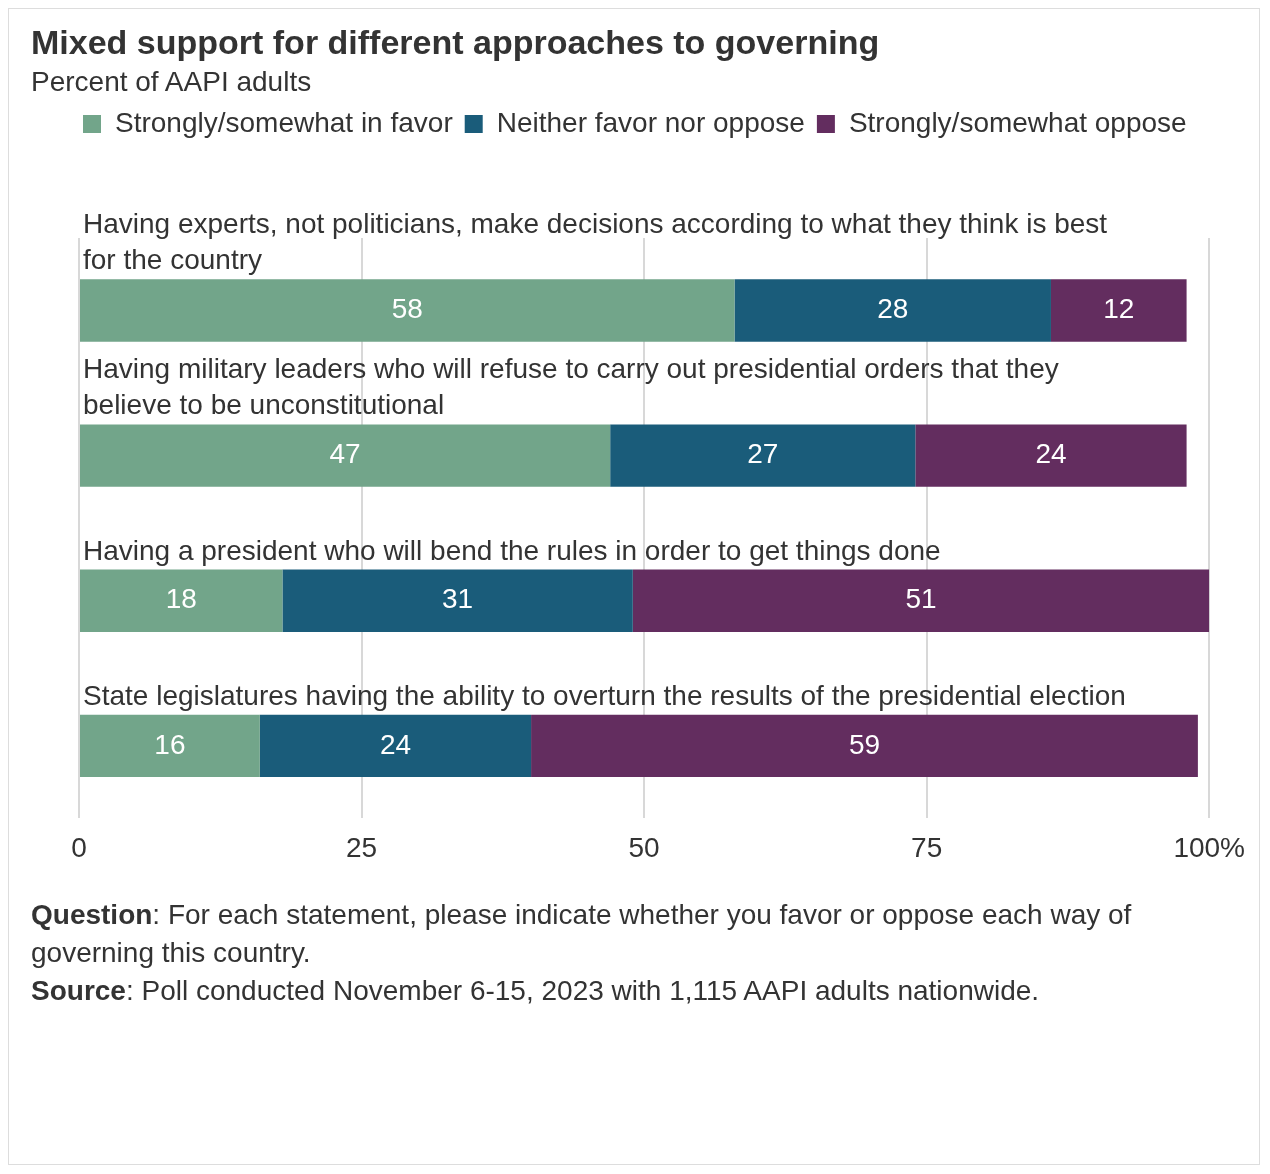  Describe the element at coordinates (536, 991) in the screenshot. I see `source-note: Source: Poll conducted November 6-15, 2023 with 1,115 AAPI adults nationwide.` at that location.